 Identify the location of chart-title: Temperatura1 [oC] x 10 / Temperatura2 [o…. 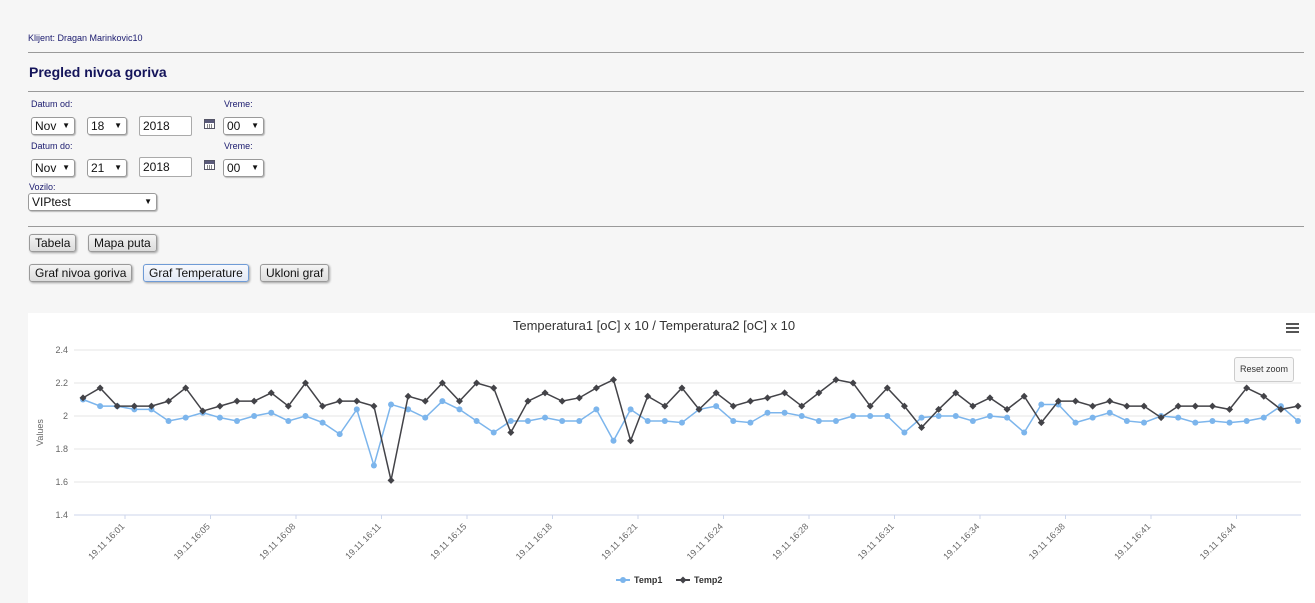
(654, 325).